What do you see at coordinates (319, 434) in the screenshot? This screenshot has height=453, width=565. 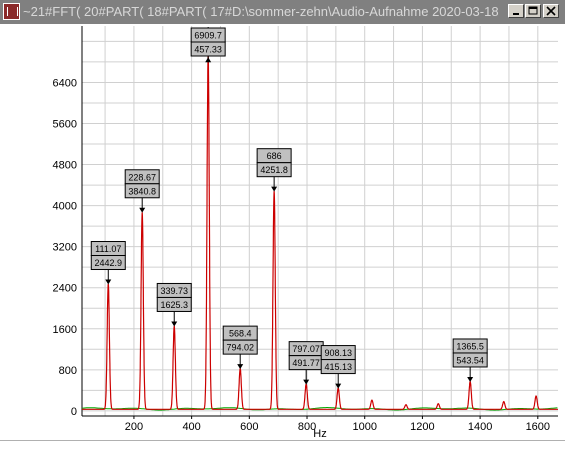 I see `x-axis-label: Hz` at bounding box center [319, 434].